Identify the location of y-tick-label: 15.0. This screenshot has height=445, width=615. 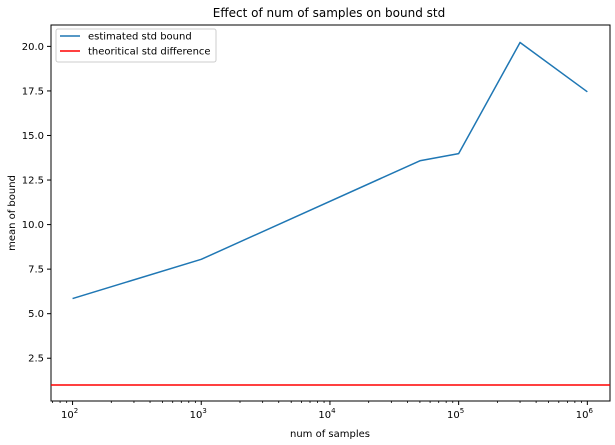
(33, 136).